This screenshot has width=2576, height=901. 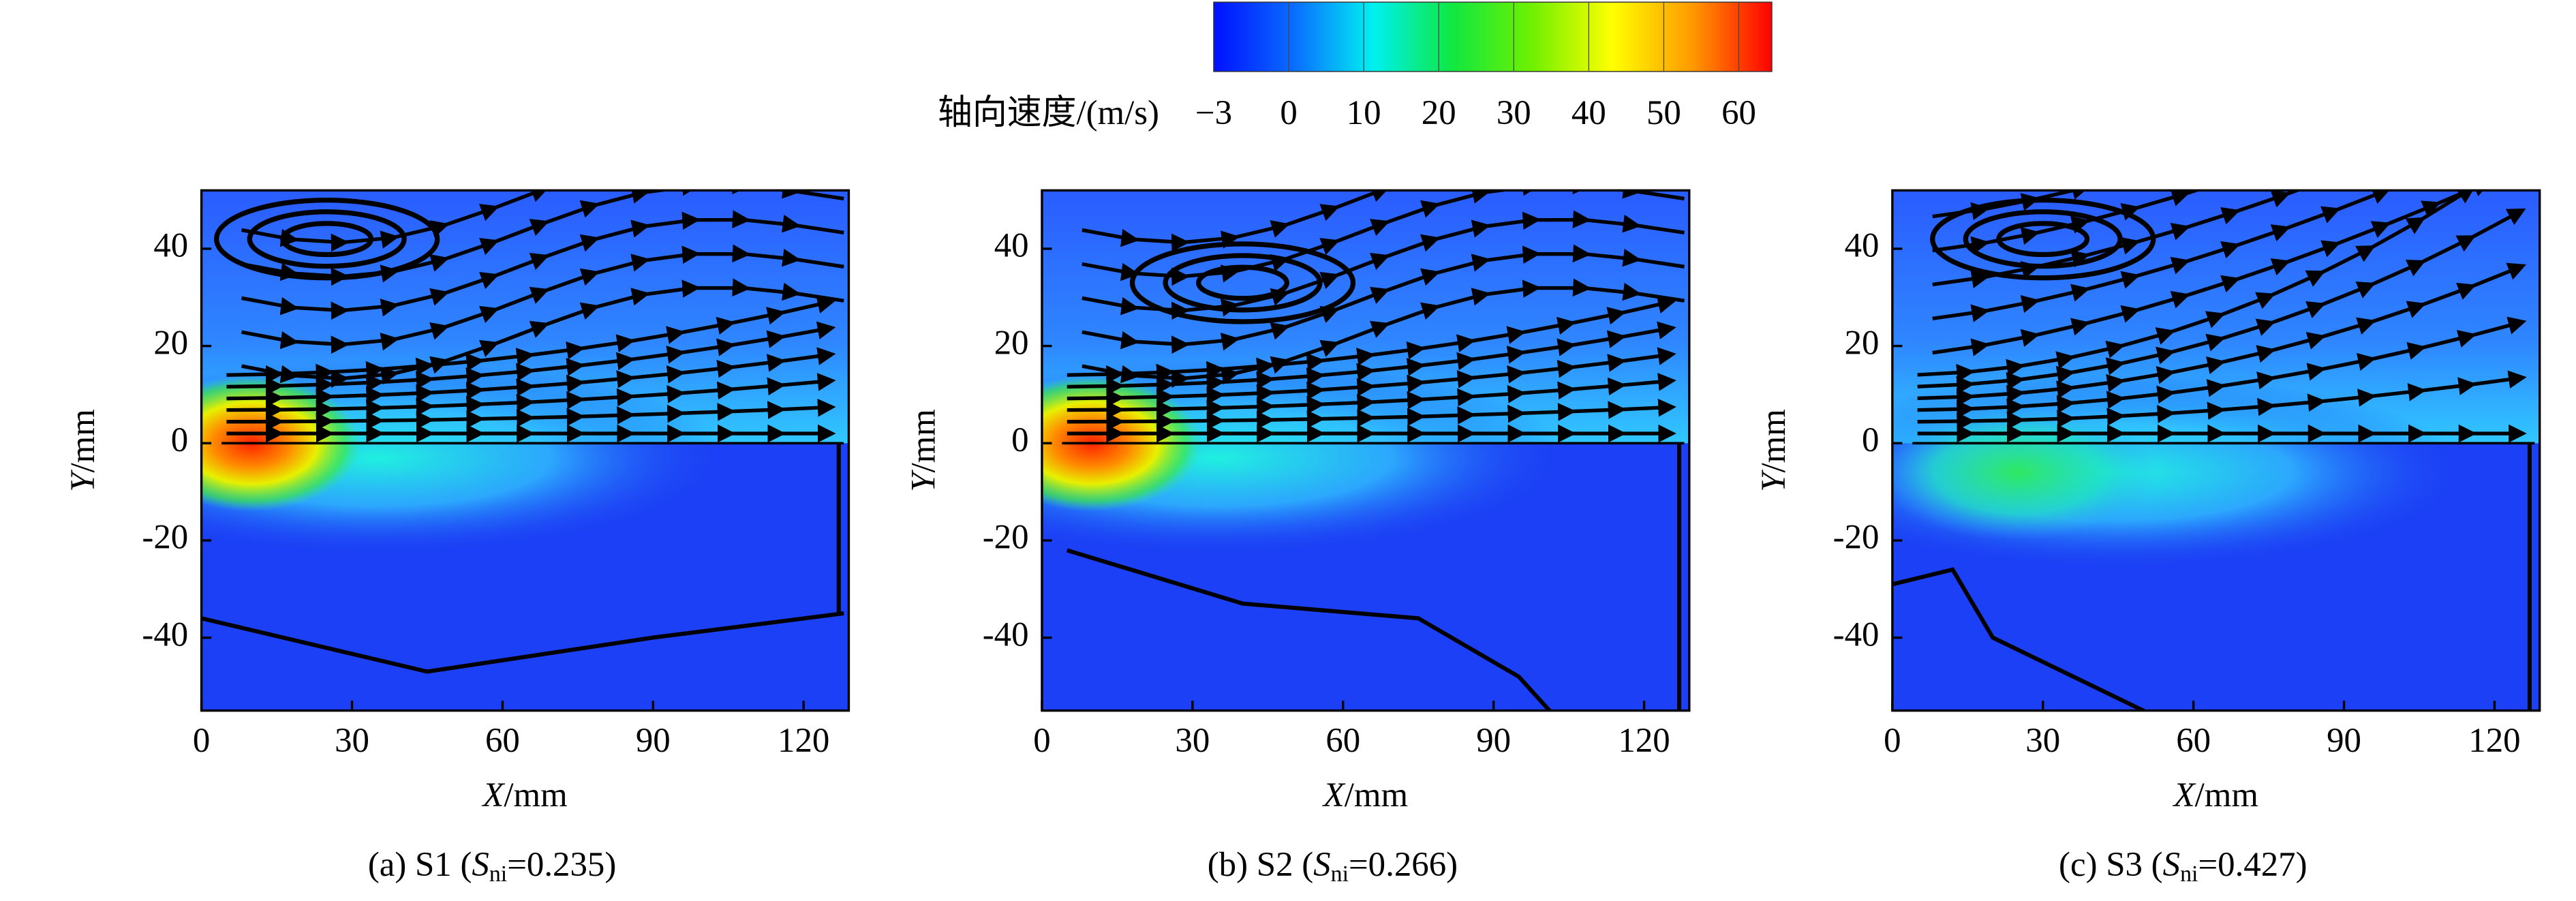 What do you see at coordinates (1664, 113) in the screenshot?
I see `colorbar-tick-label: 50` at bounding box center [1664, 113].